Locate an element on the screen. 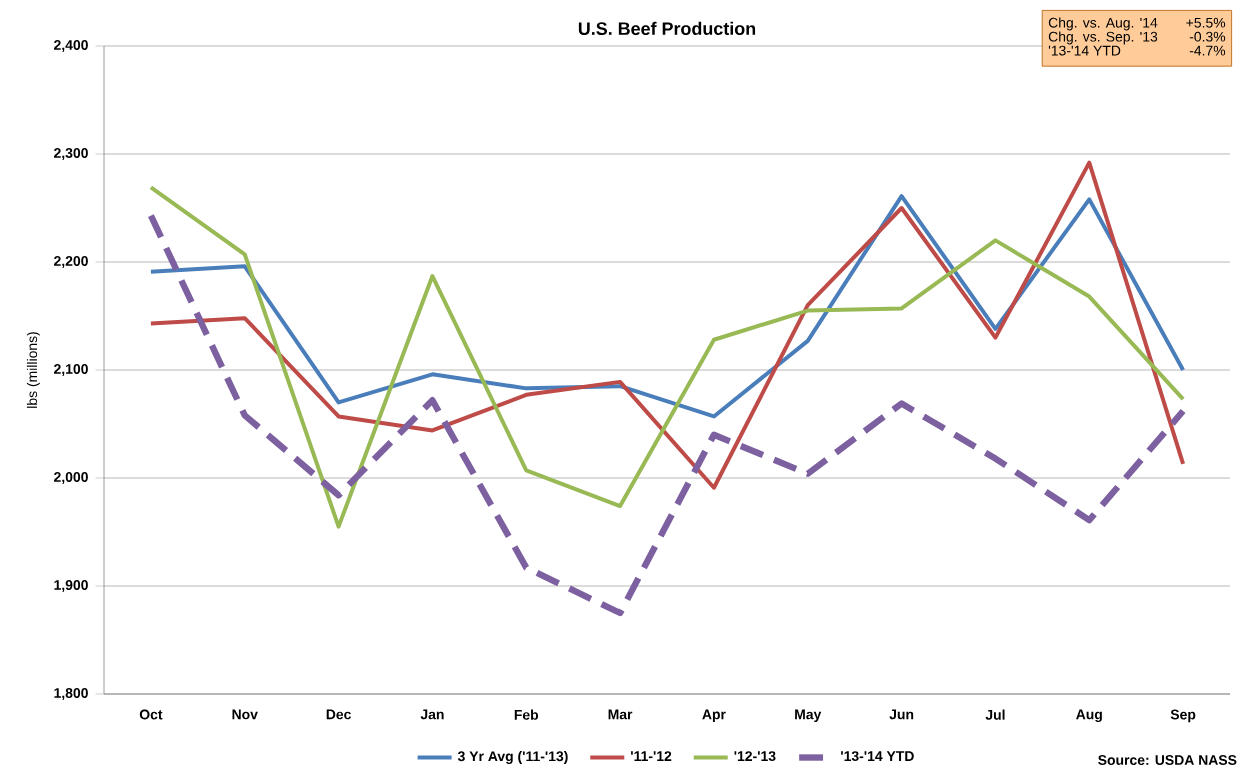  chart-title: U.S. Beef Production is located at coordinates (667, 28).